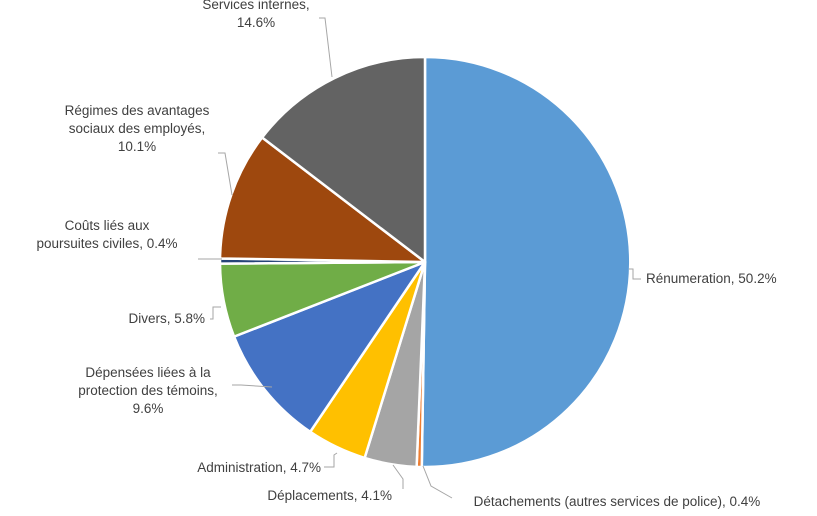 This screenshot has width=817, height=516. I want to click on slice-label-3: Administration, 4.7%, so click(259, 467).